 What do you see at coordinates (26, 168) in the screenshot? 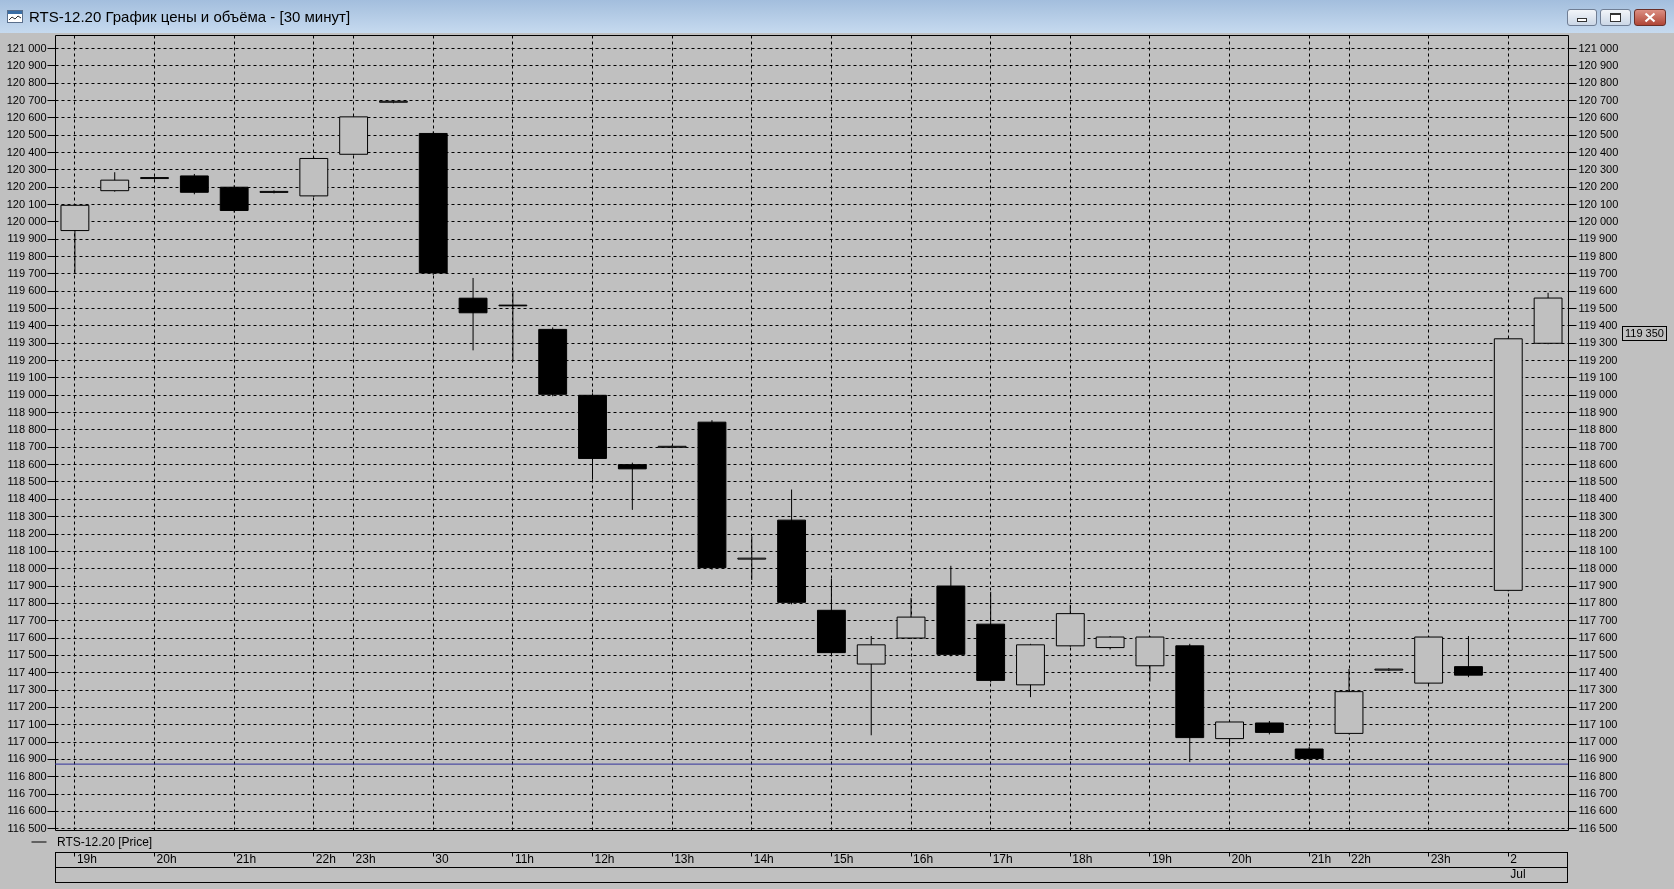
I see `y-tick-label: 120 300` at bounding box center [26, 168].